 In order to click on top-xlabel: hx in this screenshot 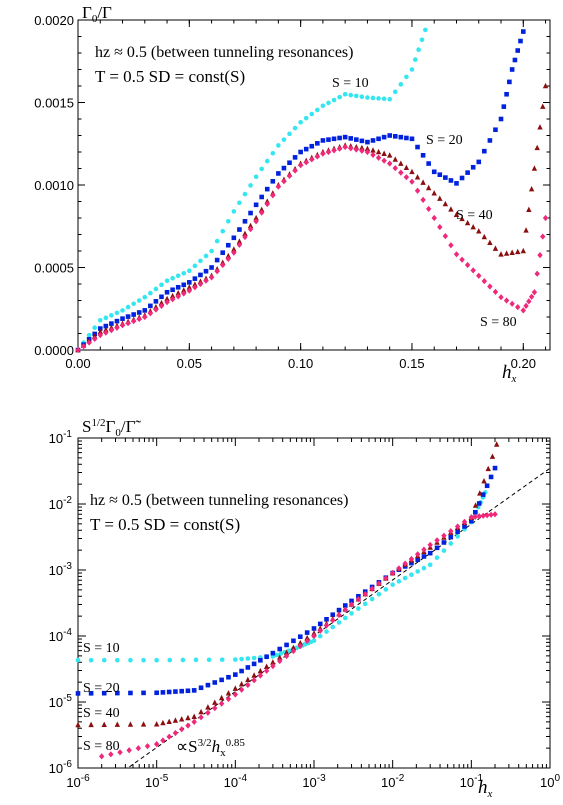, I will do `click(509, 373)`.